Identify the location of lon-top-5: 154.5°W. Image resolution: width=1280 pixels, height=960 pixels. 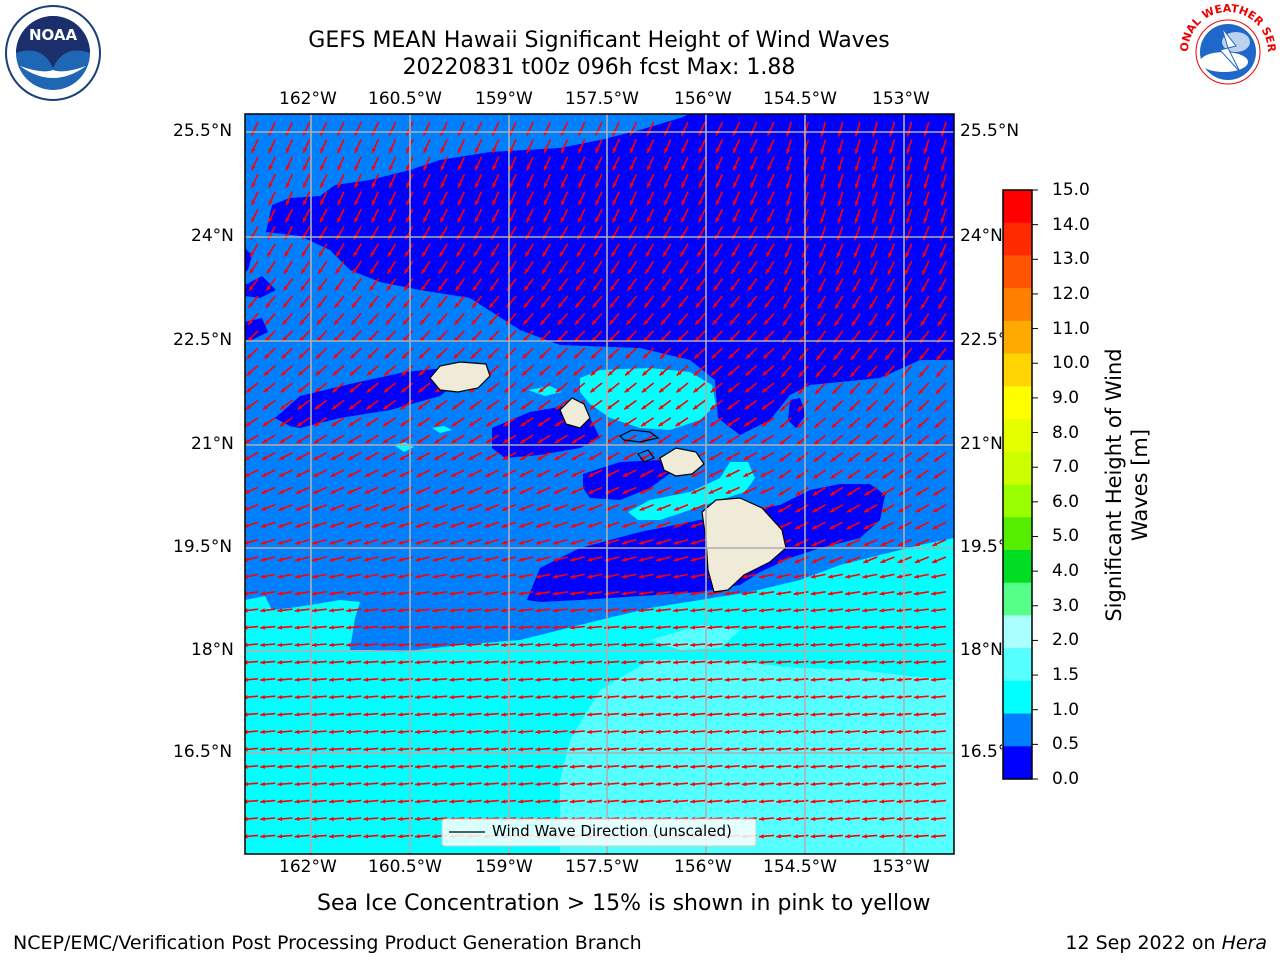
(800, 99).